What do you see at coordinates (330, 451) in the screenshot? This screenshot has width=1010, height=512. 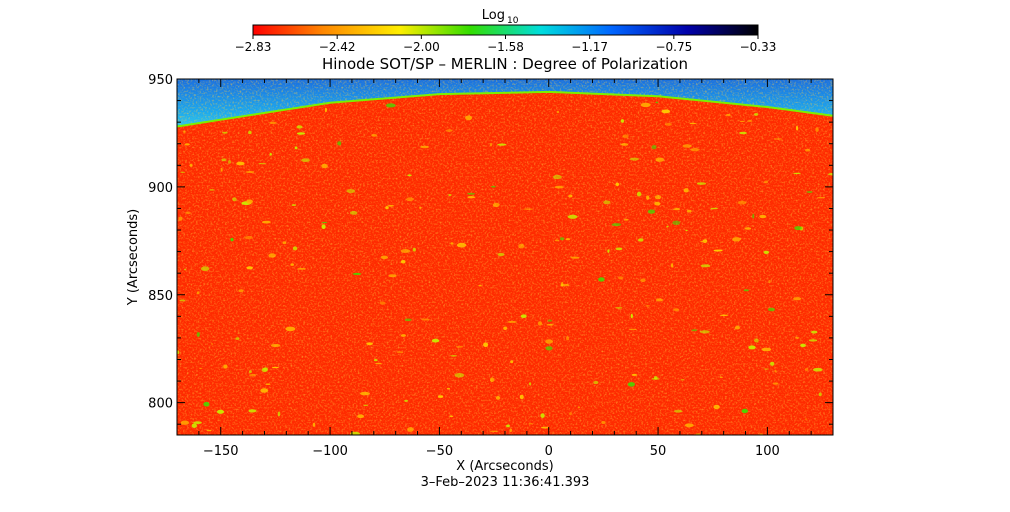 I see `x-tick-label: −100` at bounding box center [330, 451].